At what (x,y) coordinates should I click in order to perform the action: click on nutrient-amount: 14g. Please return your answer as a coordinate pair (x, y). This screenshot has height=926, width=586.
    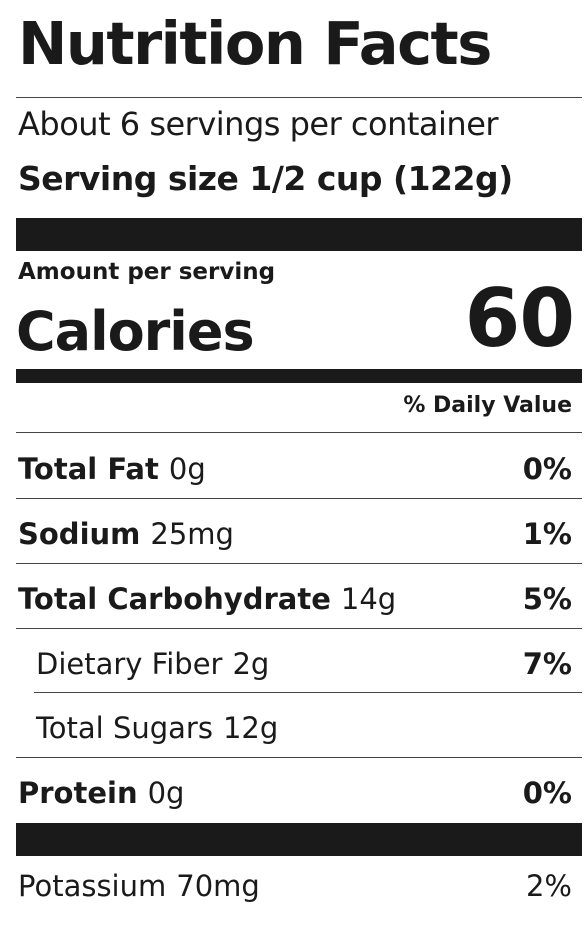
    Looking at the image, I should click on (368, 599).